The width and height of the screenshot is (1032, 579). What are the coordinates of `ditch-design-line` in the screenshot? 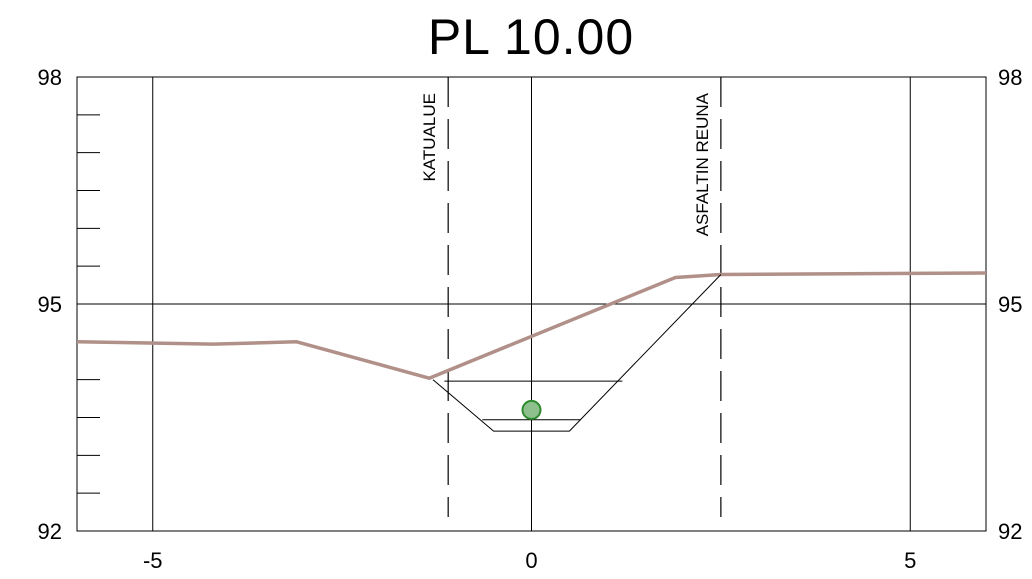 It's located at (577, 353).